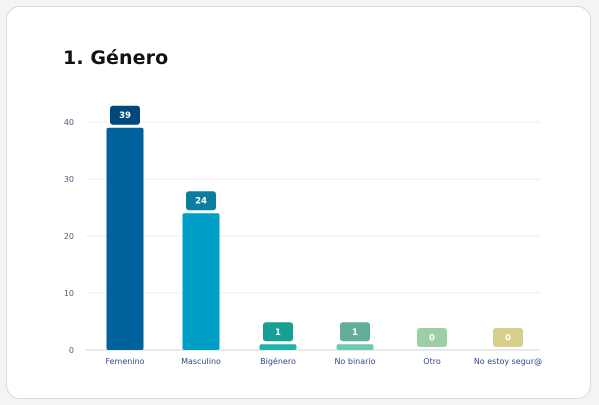  Describe the element at coordinates (201, 361) in the screenshot. I see `category-label-1: Masculino` at that location.